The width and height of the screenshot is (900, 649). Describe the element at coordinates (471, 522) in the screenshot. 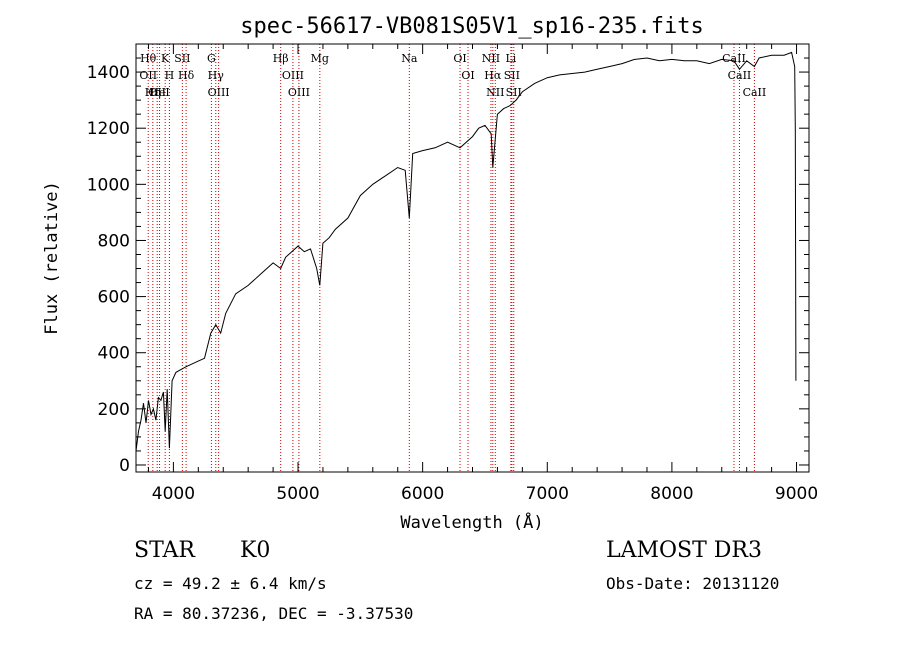

I see `x-axis-label: Wavelength (Å)` at that location.